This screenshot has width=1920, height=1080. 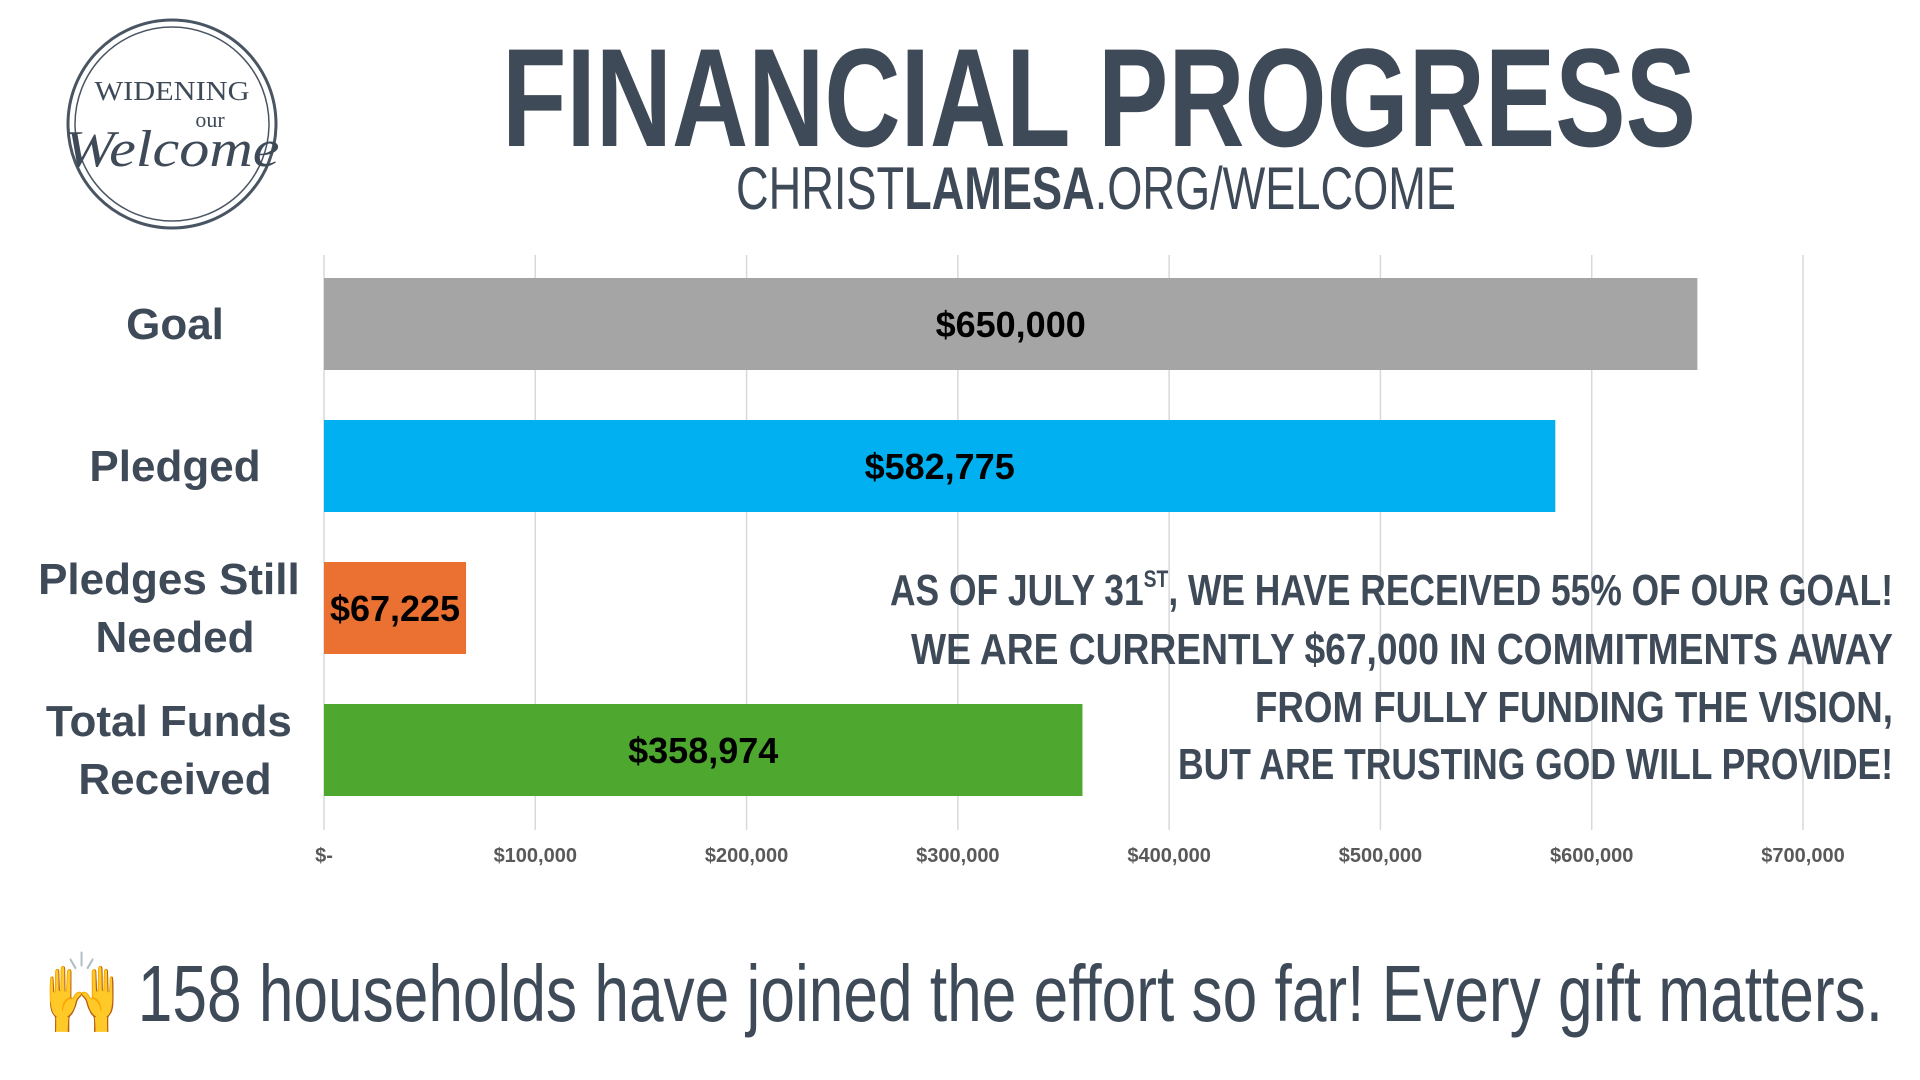 I want to click on category-label: Pledges Still Needed, so click(x=175, y=608).